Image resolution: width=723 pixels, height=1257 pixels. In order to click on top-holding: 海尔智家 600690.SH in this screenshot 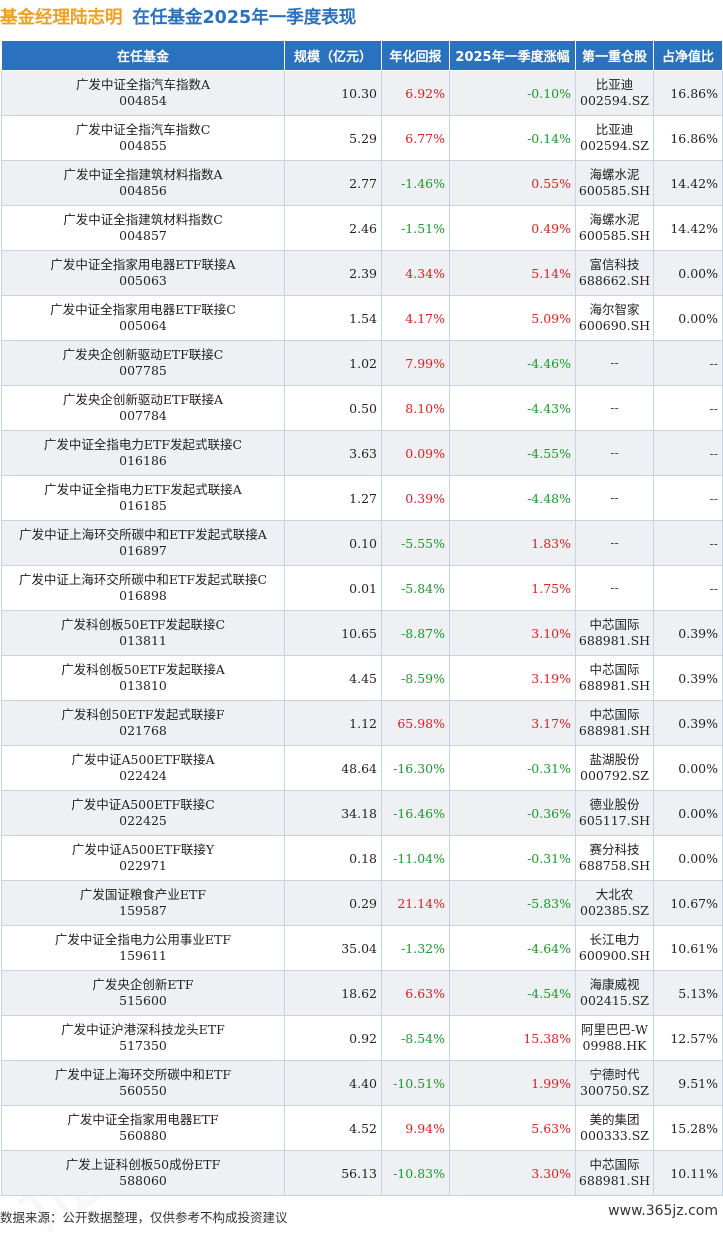, I will do `click(614, 318)`.